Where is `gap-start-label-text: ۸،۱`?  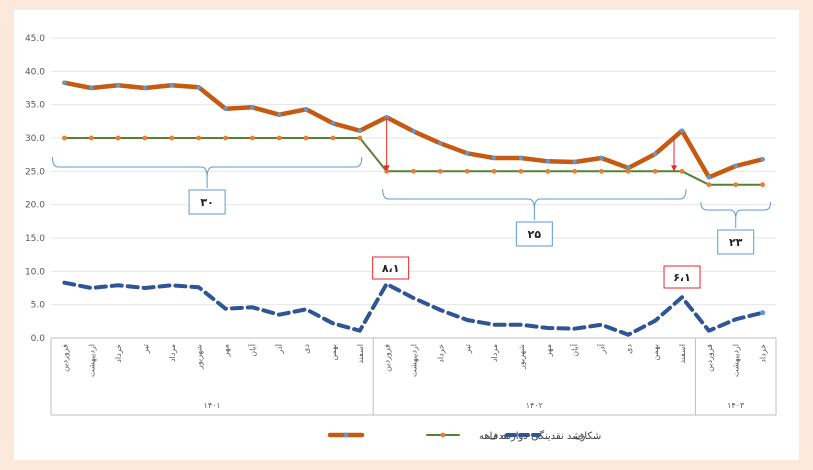
gap-start-label-text: ۸،۱ is located at coordinates (391, 268).